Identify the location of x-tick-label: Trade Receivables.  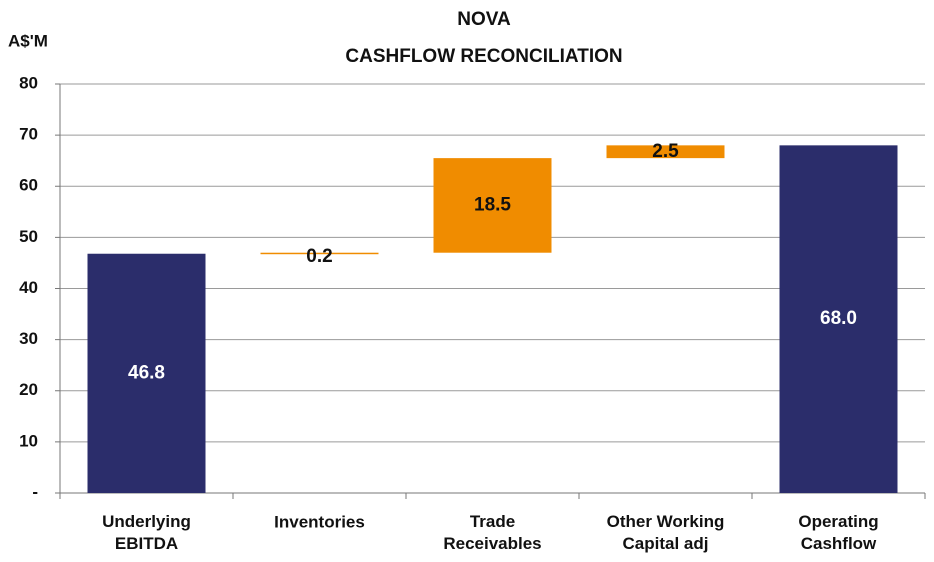
(492, 532).